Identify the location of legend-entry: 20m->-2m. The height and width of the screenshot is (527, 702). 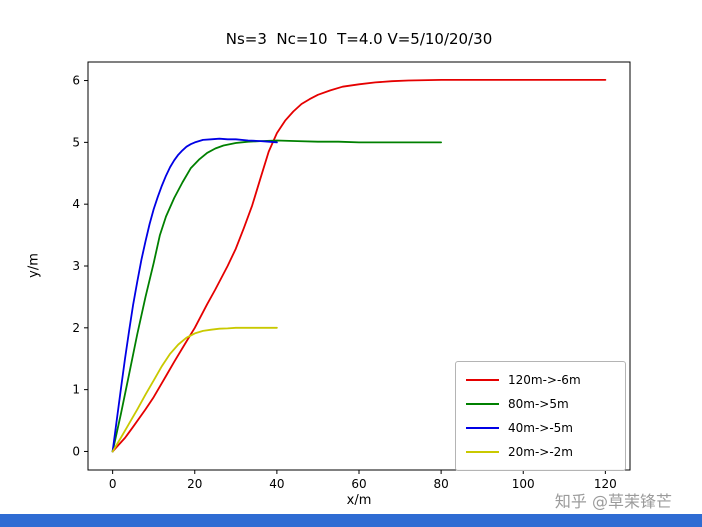
(540, 452).